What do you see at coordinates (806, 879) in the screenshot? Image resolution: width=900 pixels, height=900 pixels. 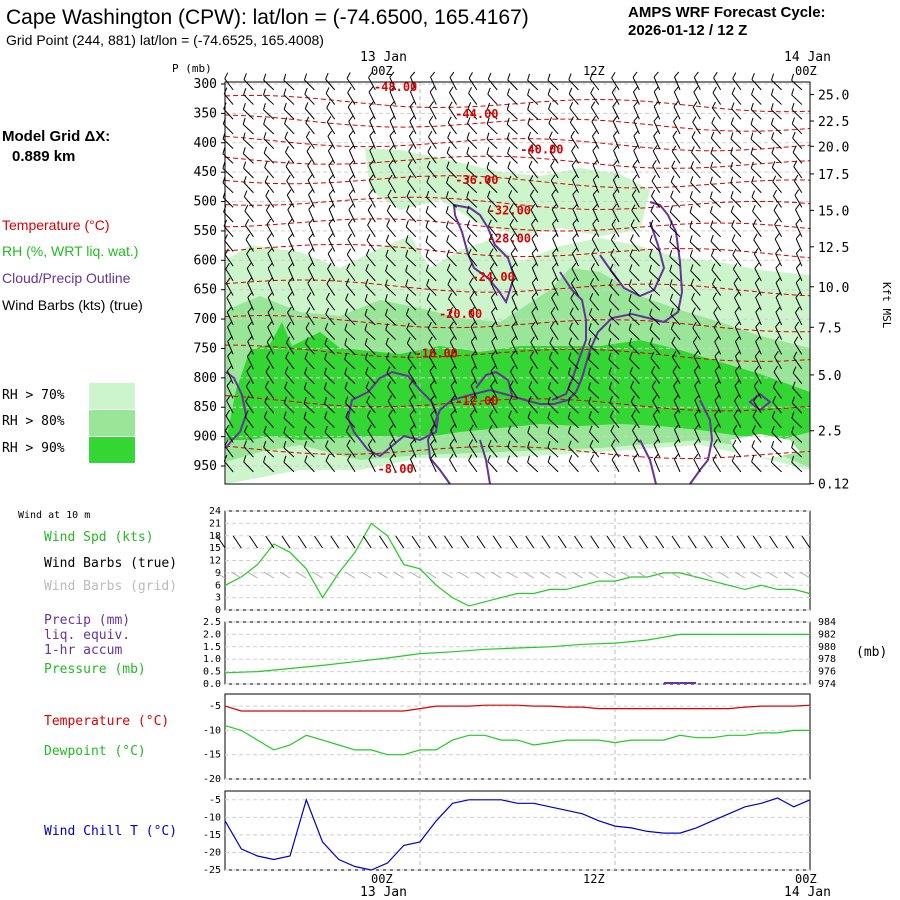 I see `bottom-time-label-3: 00Z` at bounding box center [806, 879].